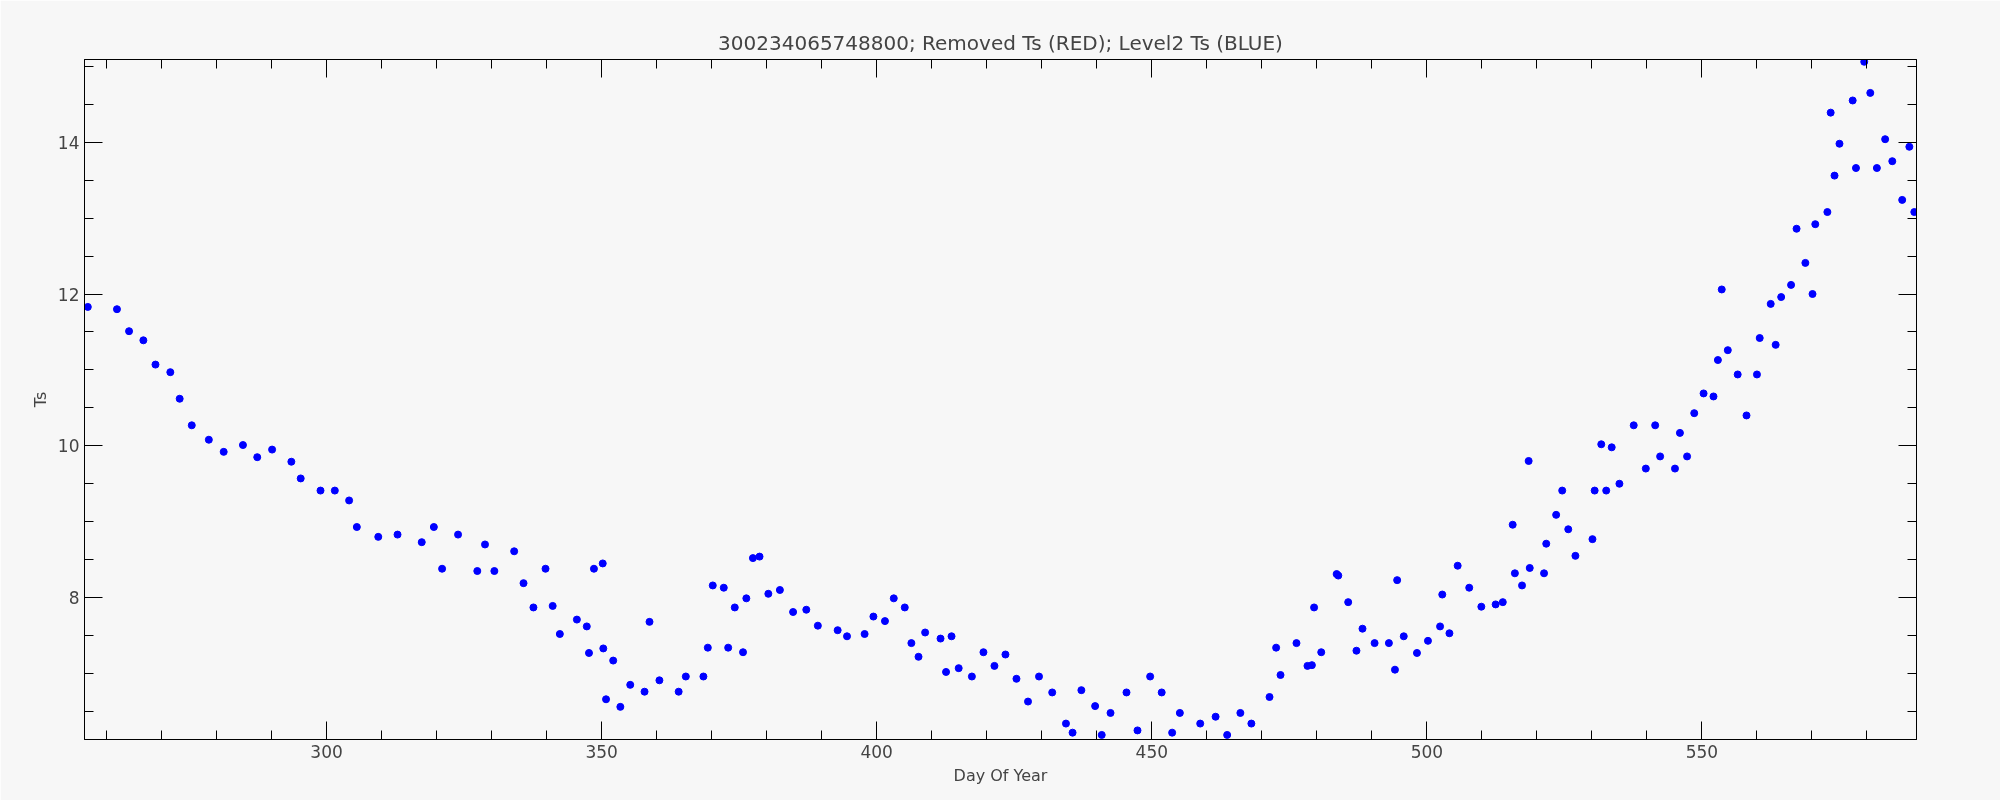 This screenshot has height=800, width=2000. I want to click on y-tick-label: 8, so click(74, 598).